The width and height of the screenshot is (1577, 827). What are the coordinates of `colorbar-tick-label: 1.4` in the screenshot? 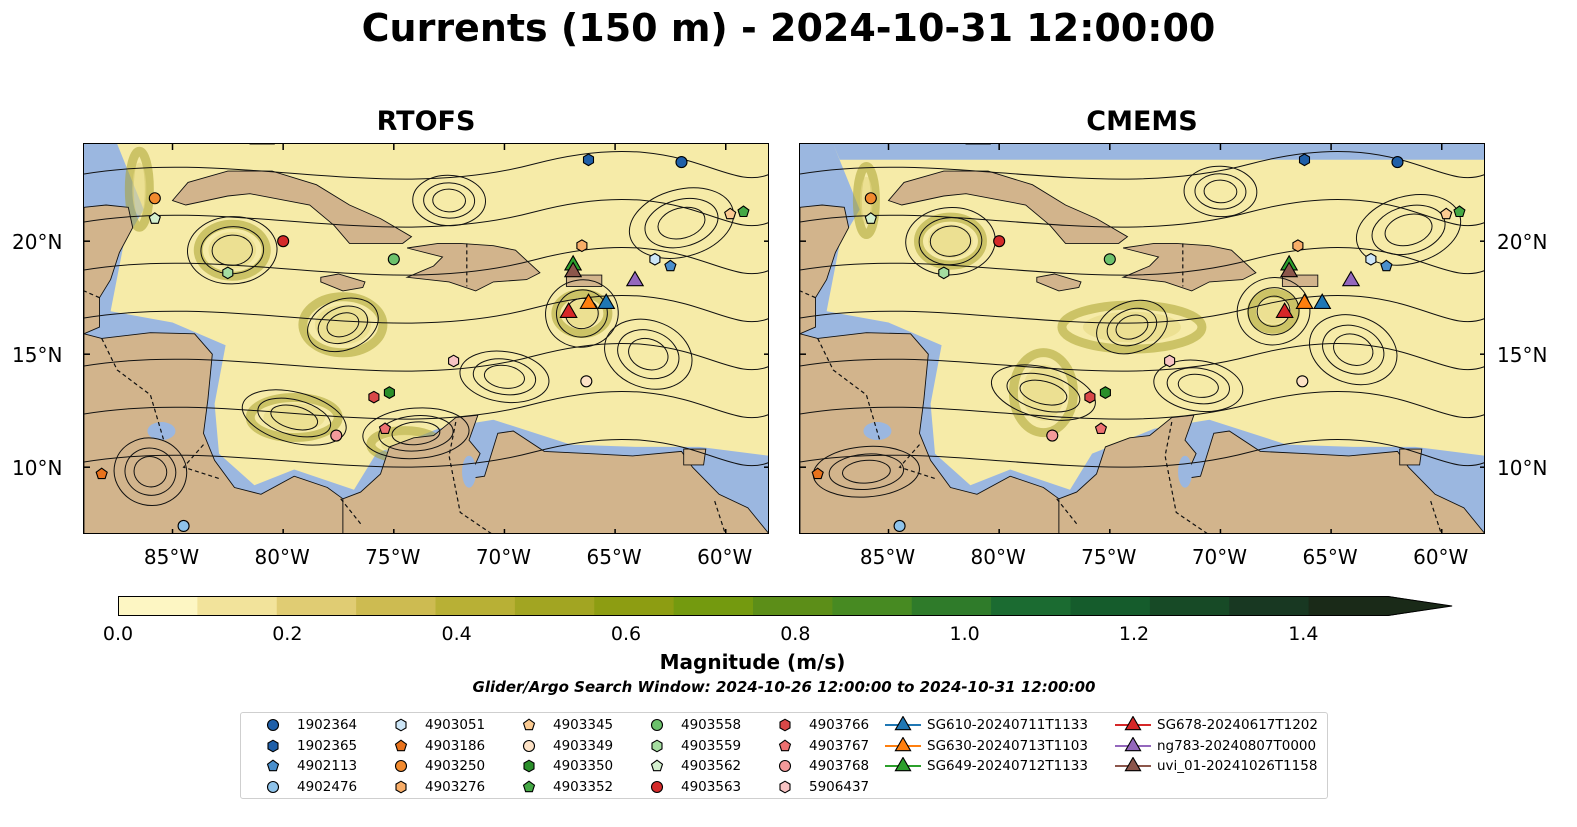 It's located at (1303, 634).